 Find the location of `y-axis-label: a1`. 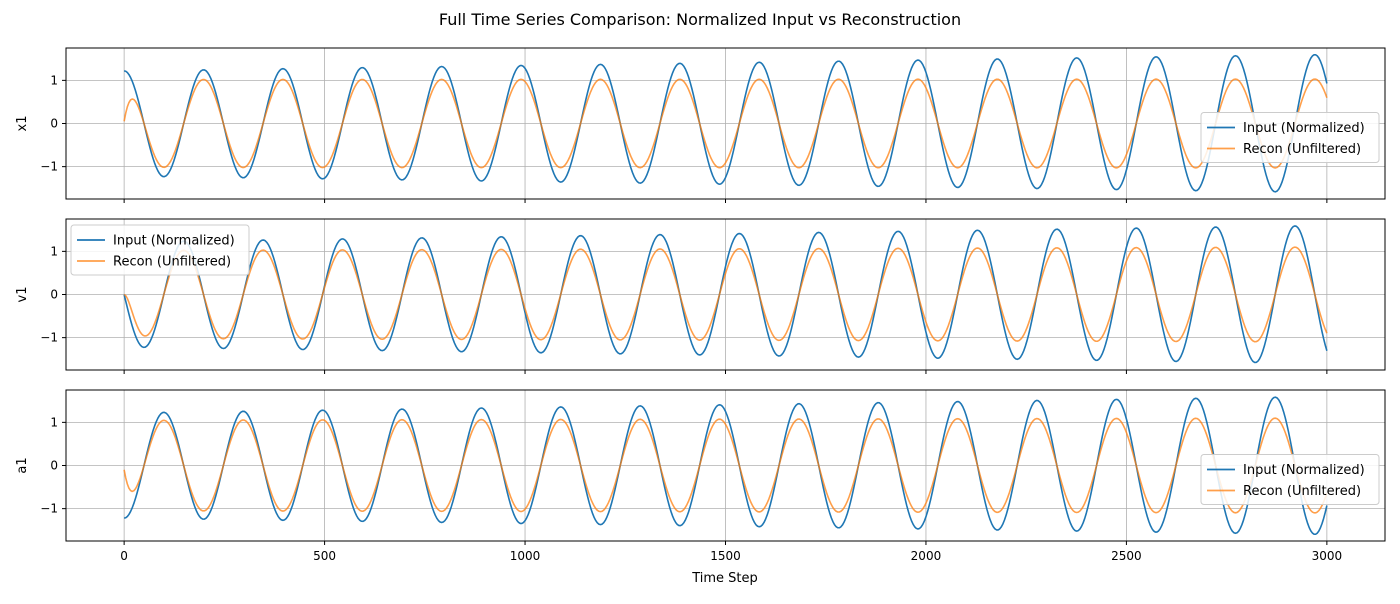

y-axis-label: a1 is located at coordinates (22, 465).